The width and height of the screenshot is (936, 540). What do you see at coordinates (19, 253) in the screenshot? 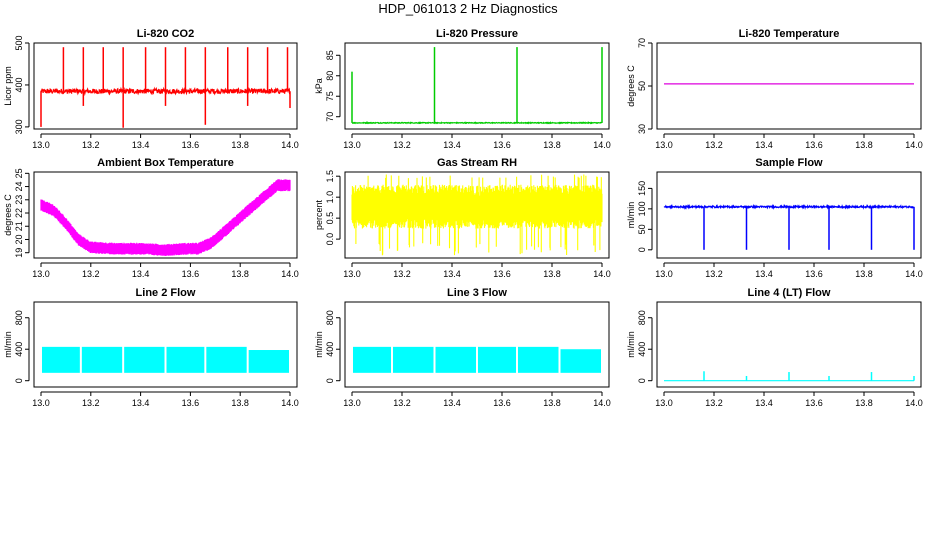
I see `y-tick-label: 19` at bounding box center [19, 253].